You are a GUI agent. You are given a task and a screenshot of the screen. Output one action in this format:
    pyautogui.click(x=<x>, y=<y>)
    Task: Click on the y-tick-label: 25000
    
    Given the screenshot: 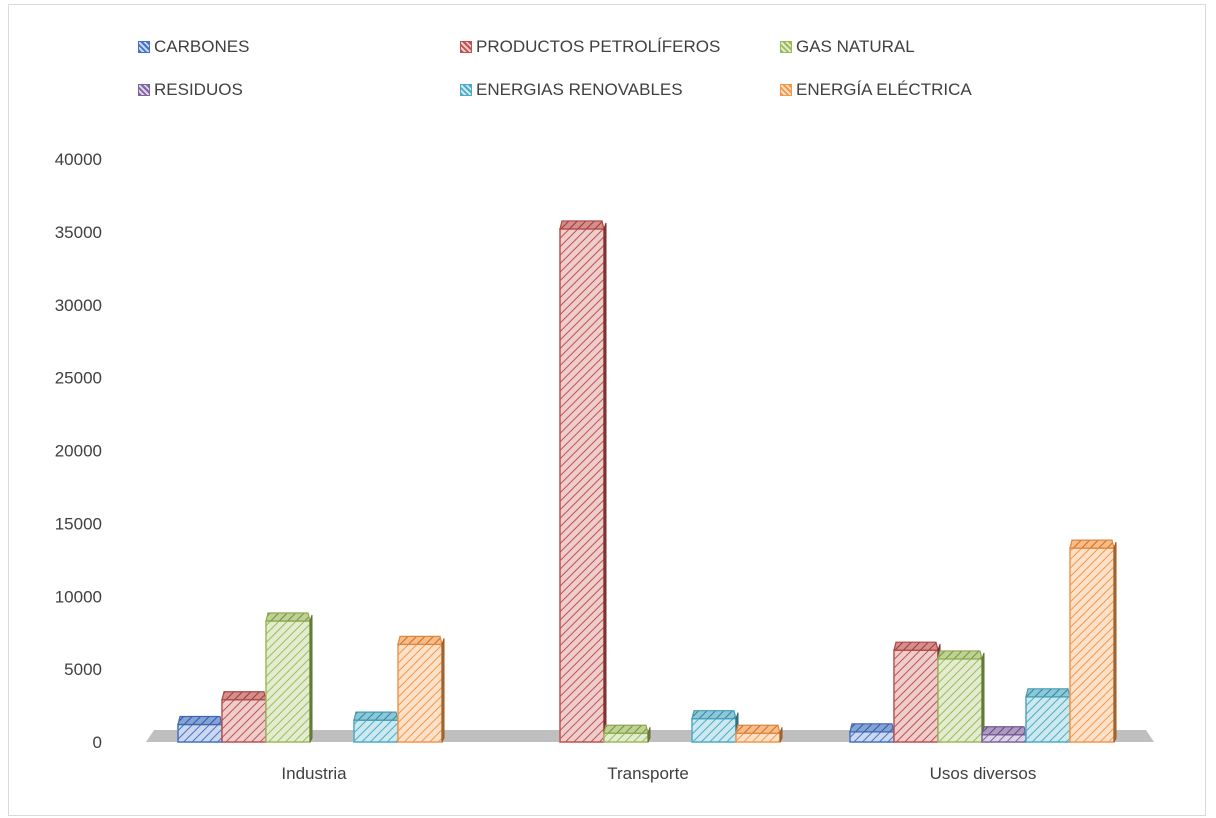 What is the action you would take?
    pyautogui.click(x=78, y=378)
    